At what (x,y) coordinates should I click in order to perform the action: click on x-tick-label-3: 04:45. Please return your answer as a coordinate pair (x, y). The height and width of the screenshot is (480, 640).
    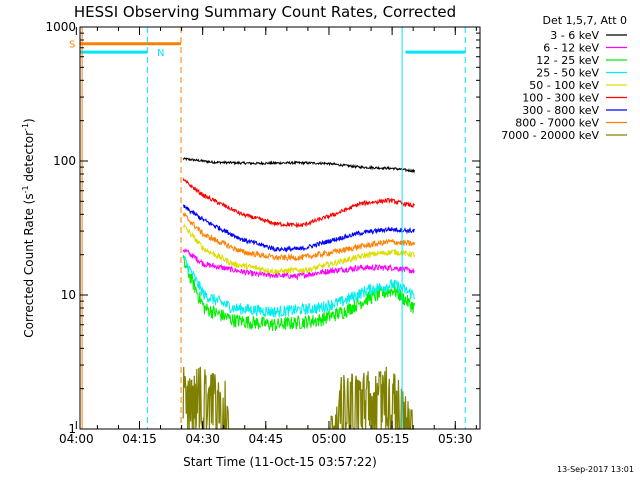
    Looking at the image, I should click on (266, 439).